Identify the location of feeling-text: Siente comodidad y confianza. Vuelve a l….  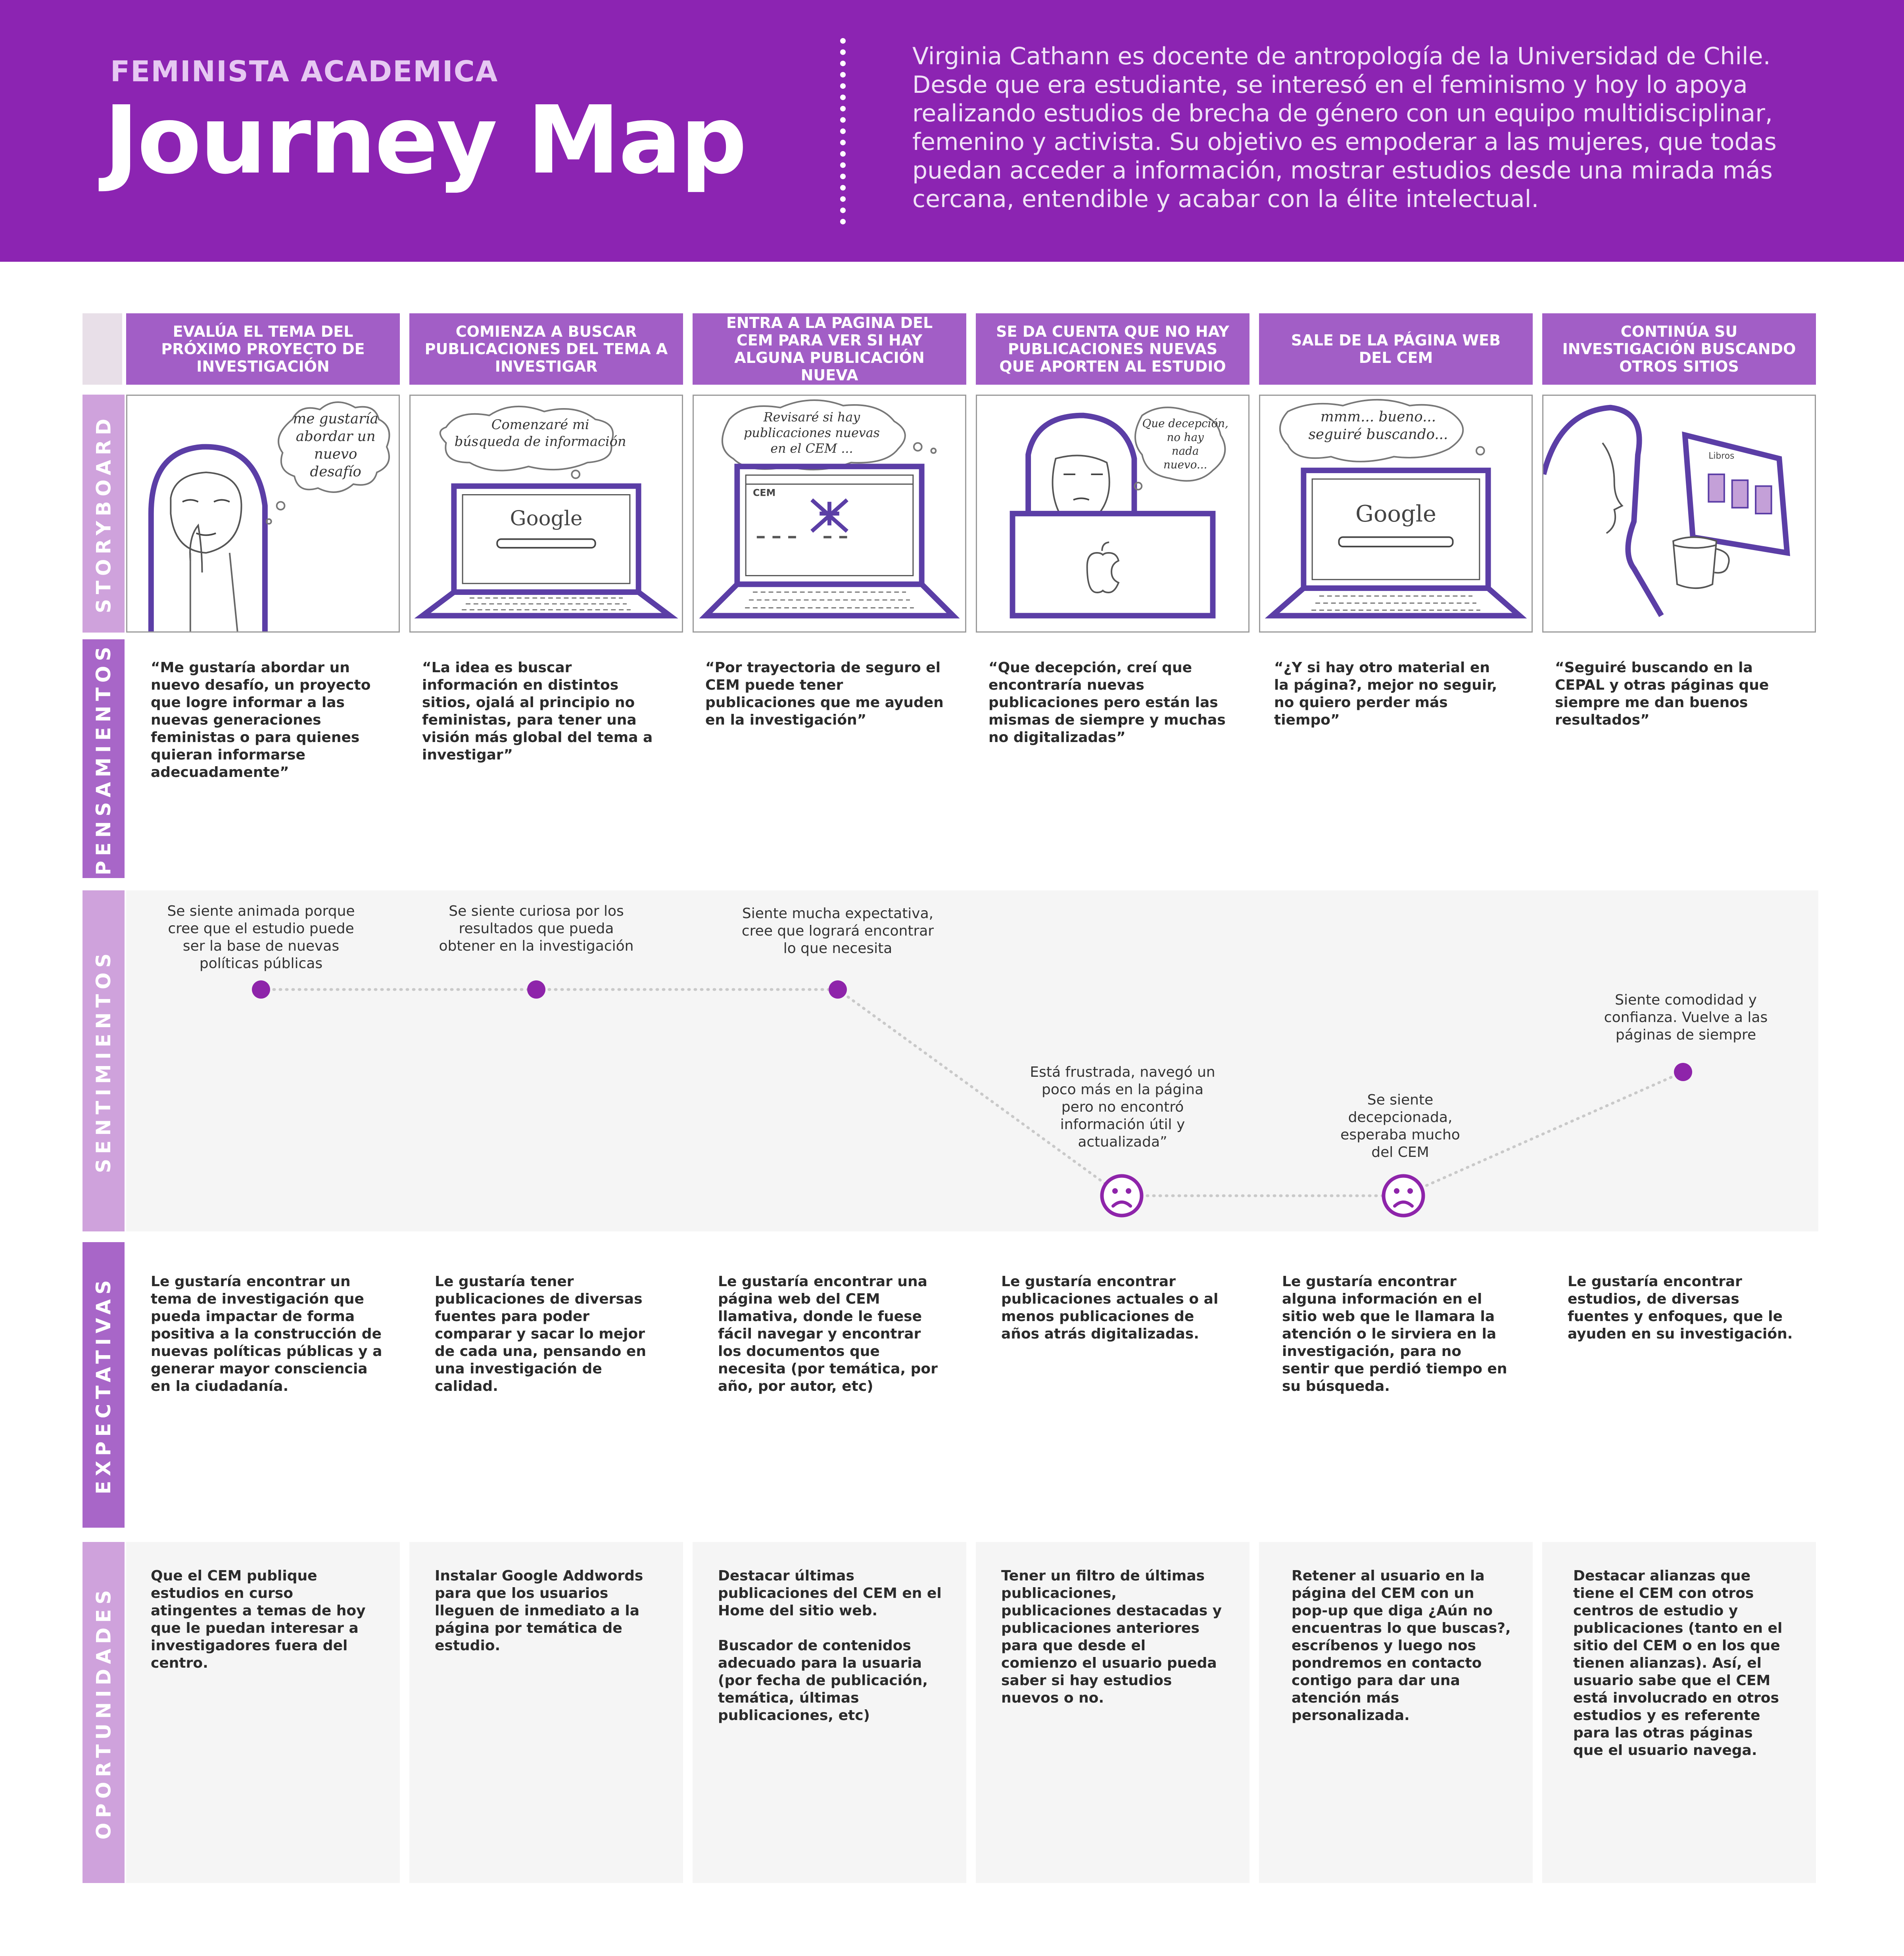
(1686, 1018).